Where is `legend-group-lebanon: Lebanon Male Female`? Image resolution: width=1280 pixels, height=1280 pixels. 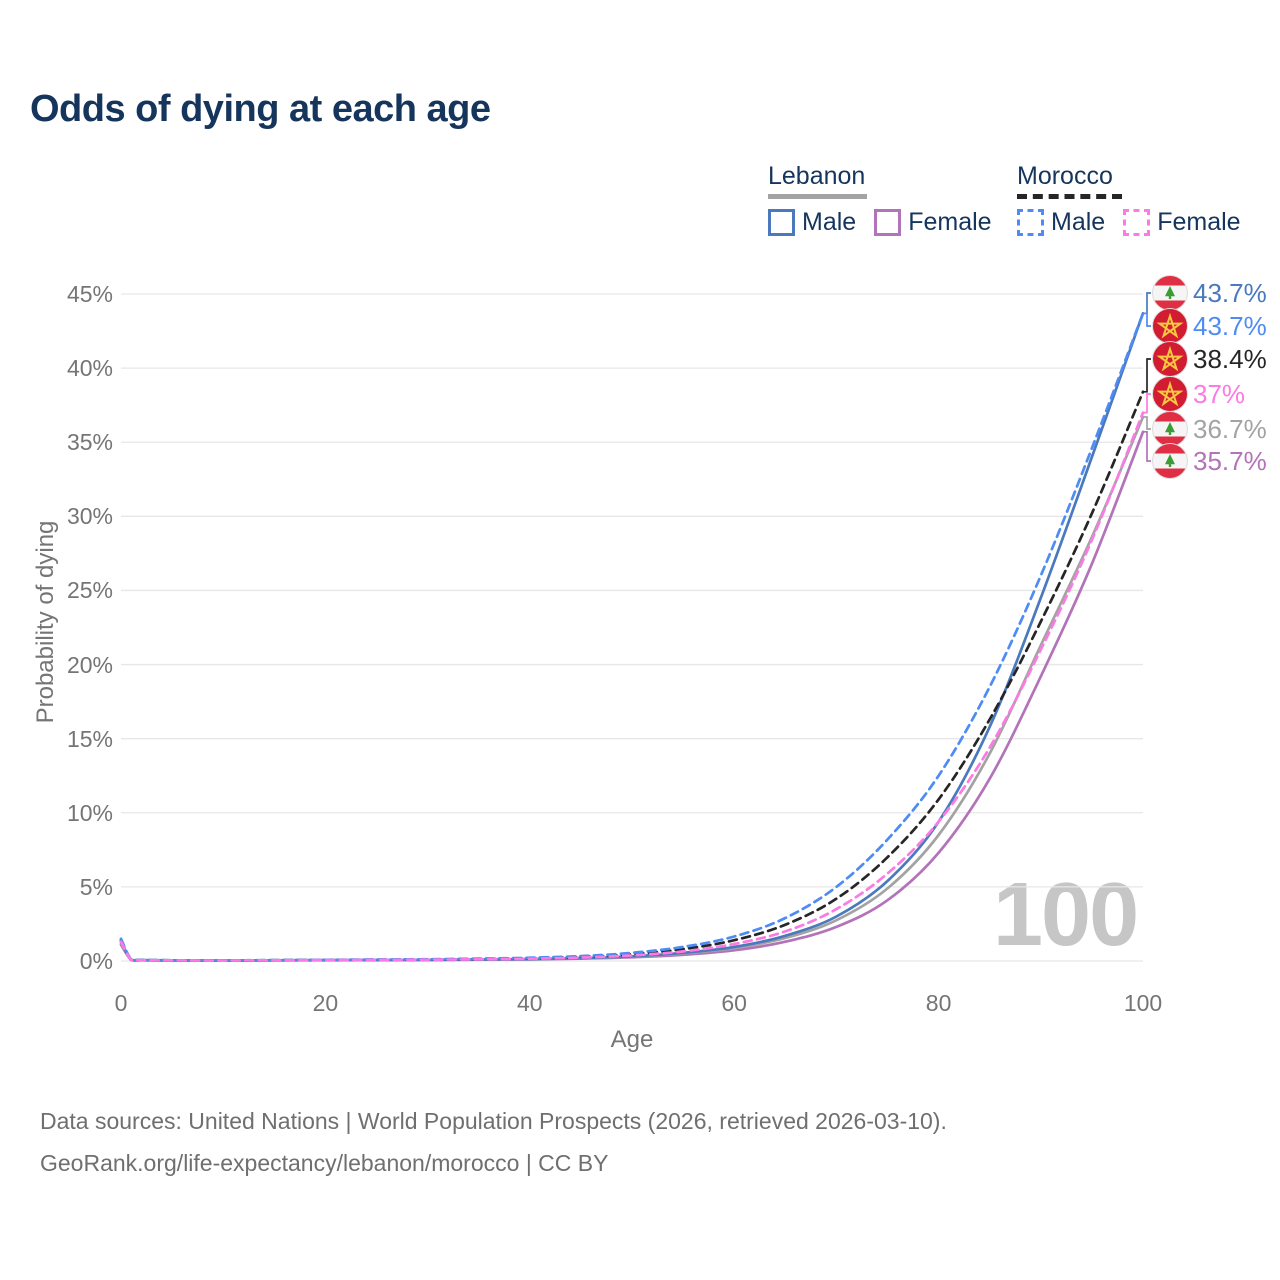
legend-group-lebanon: Lebanon Male Female is located at coordinates (880, 199).